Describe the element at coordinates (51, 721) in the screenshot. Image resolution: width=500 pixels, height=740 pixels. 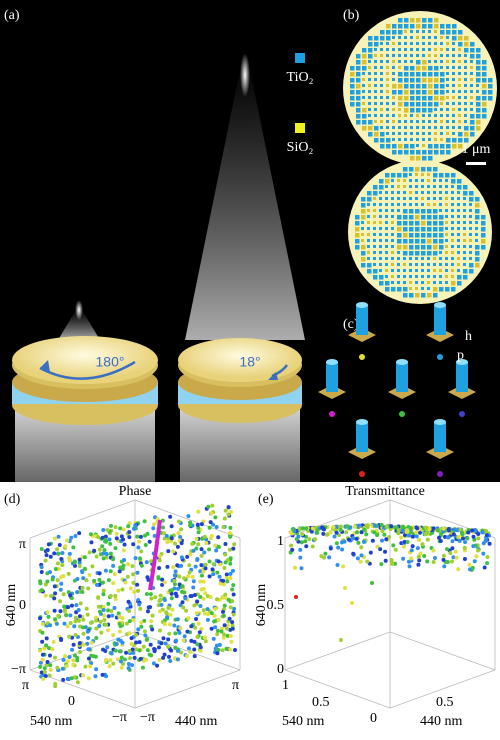
I see `axis-label: 540 nm` at that location.